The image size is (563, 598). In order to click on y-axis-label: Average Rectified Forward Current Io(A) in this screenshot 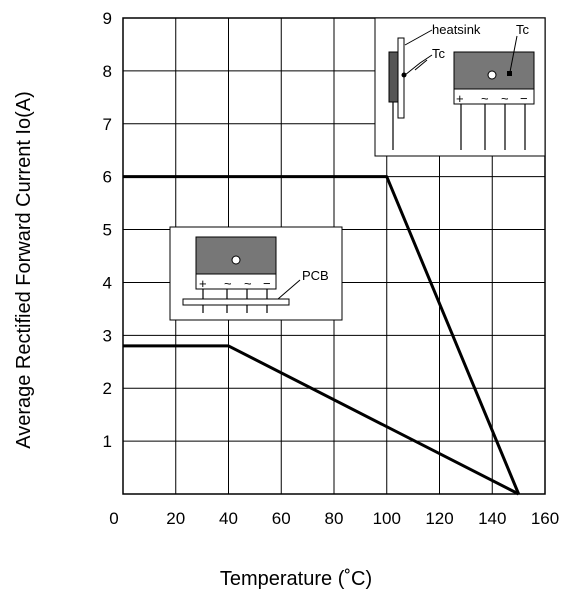, I will do `click(24, 270)`.